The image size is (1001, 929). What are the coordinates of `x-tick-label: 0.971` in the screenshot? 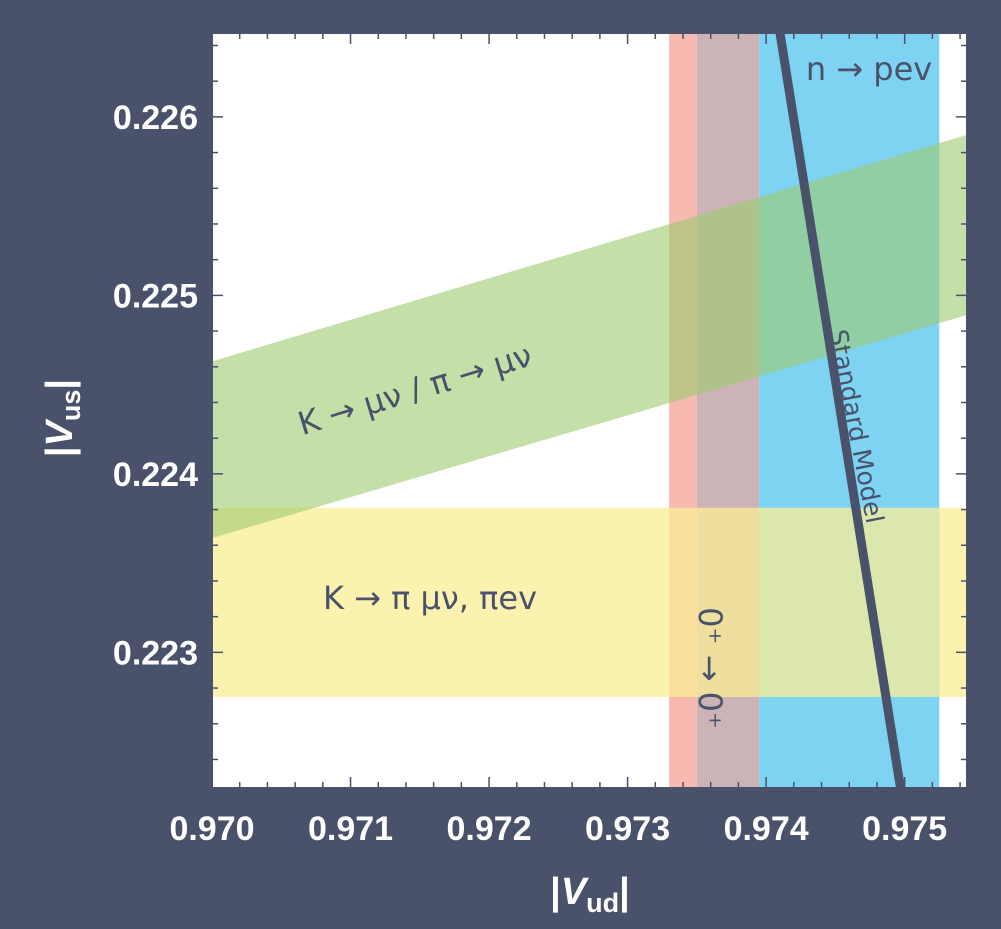 It's located at (350, 829).